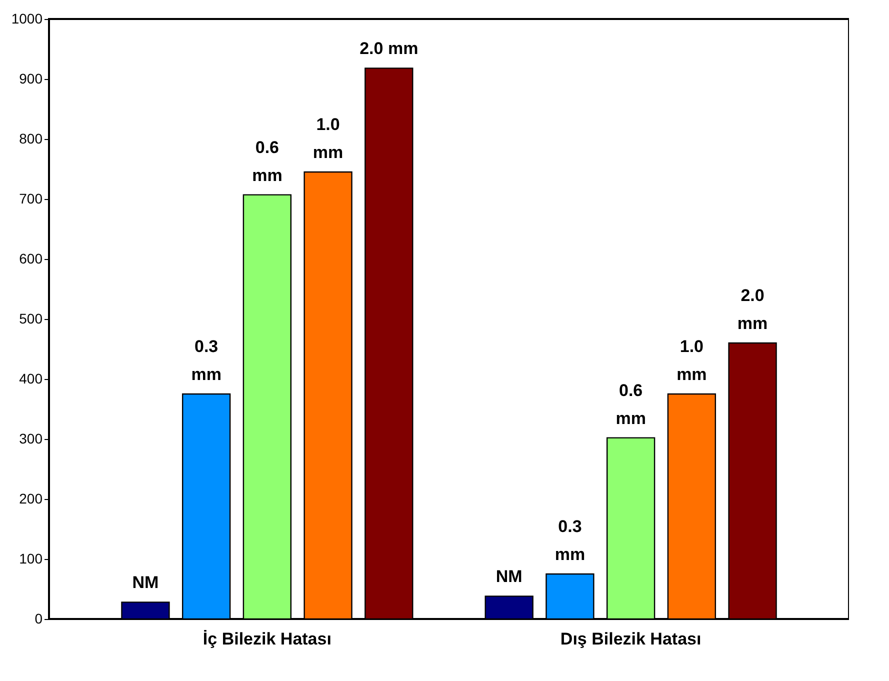 Image resolution: width=889 pixels, height=681 pixels. I want to click on y-tick-label: 700, so click(31, 198).